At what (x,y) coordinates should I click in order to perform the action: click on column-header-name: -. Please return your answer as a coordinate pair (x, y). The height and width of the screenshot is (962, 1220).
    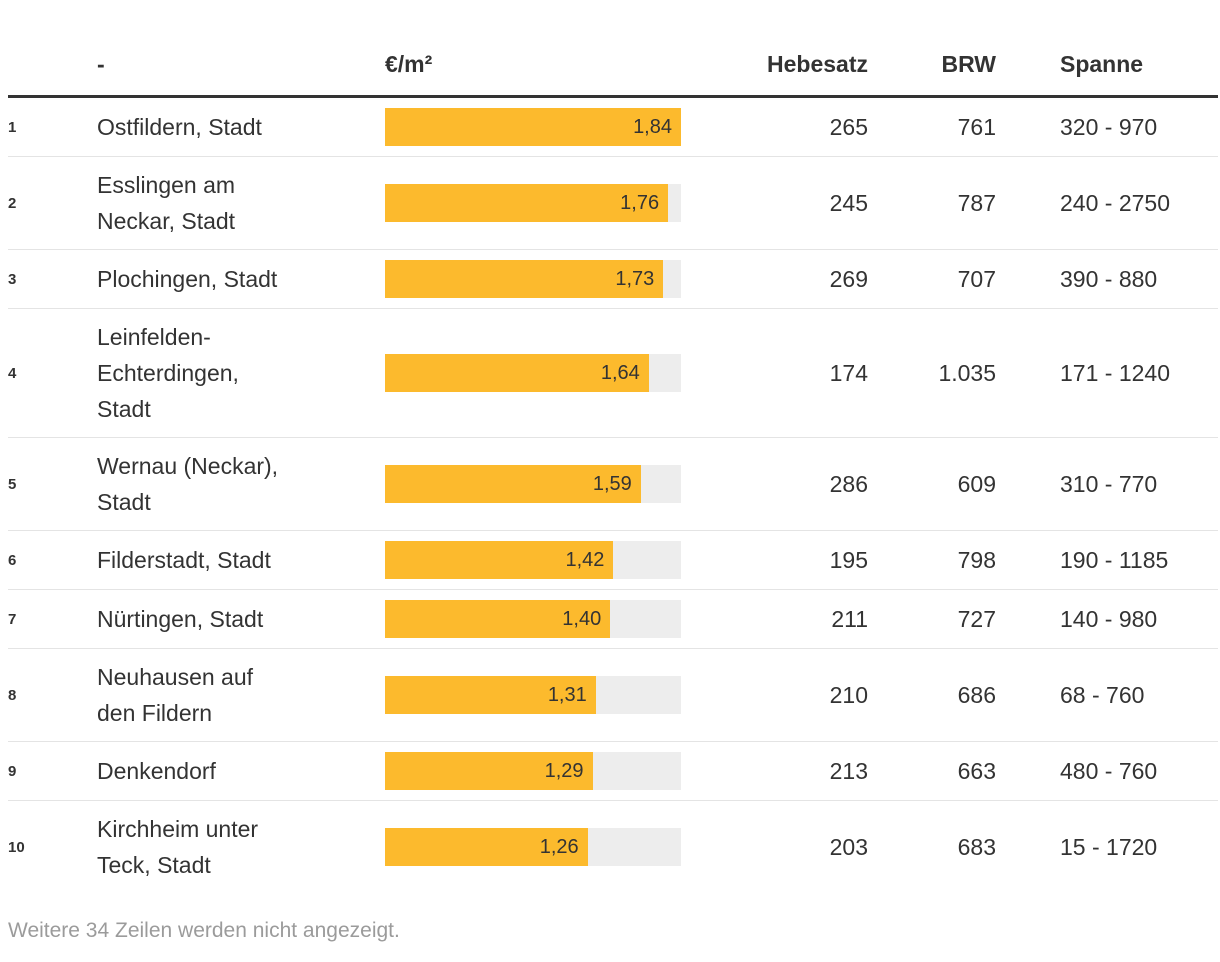
    Looking at the image, I should click on (101, 64).